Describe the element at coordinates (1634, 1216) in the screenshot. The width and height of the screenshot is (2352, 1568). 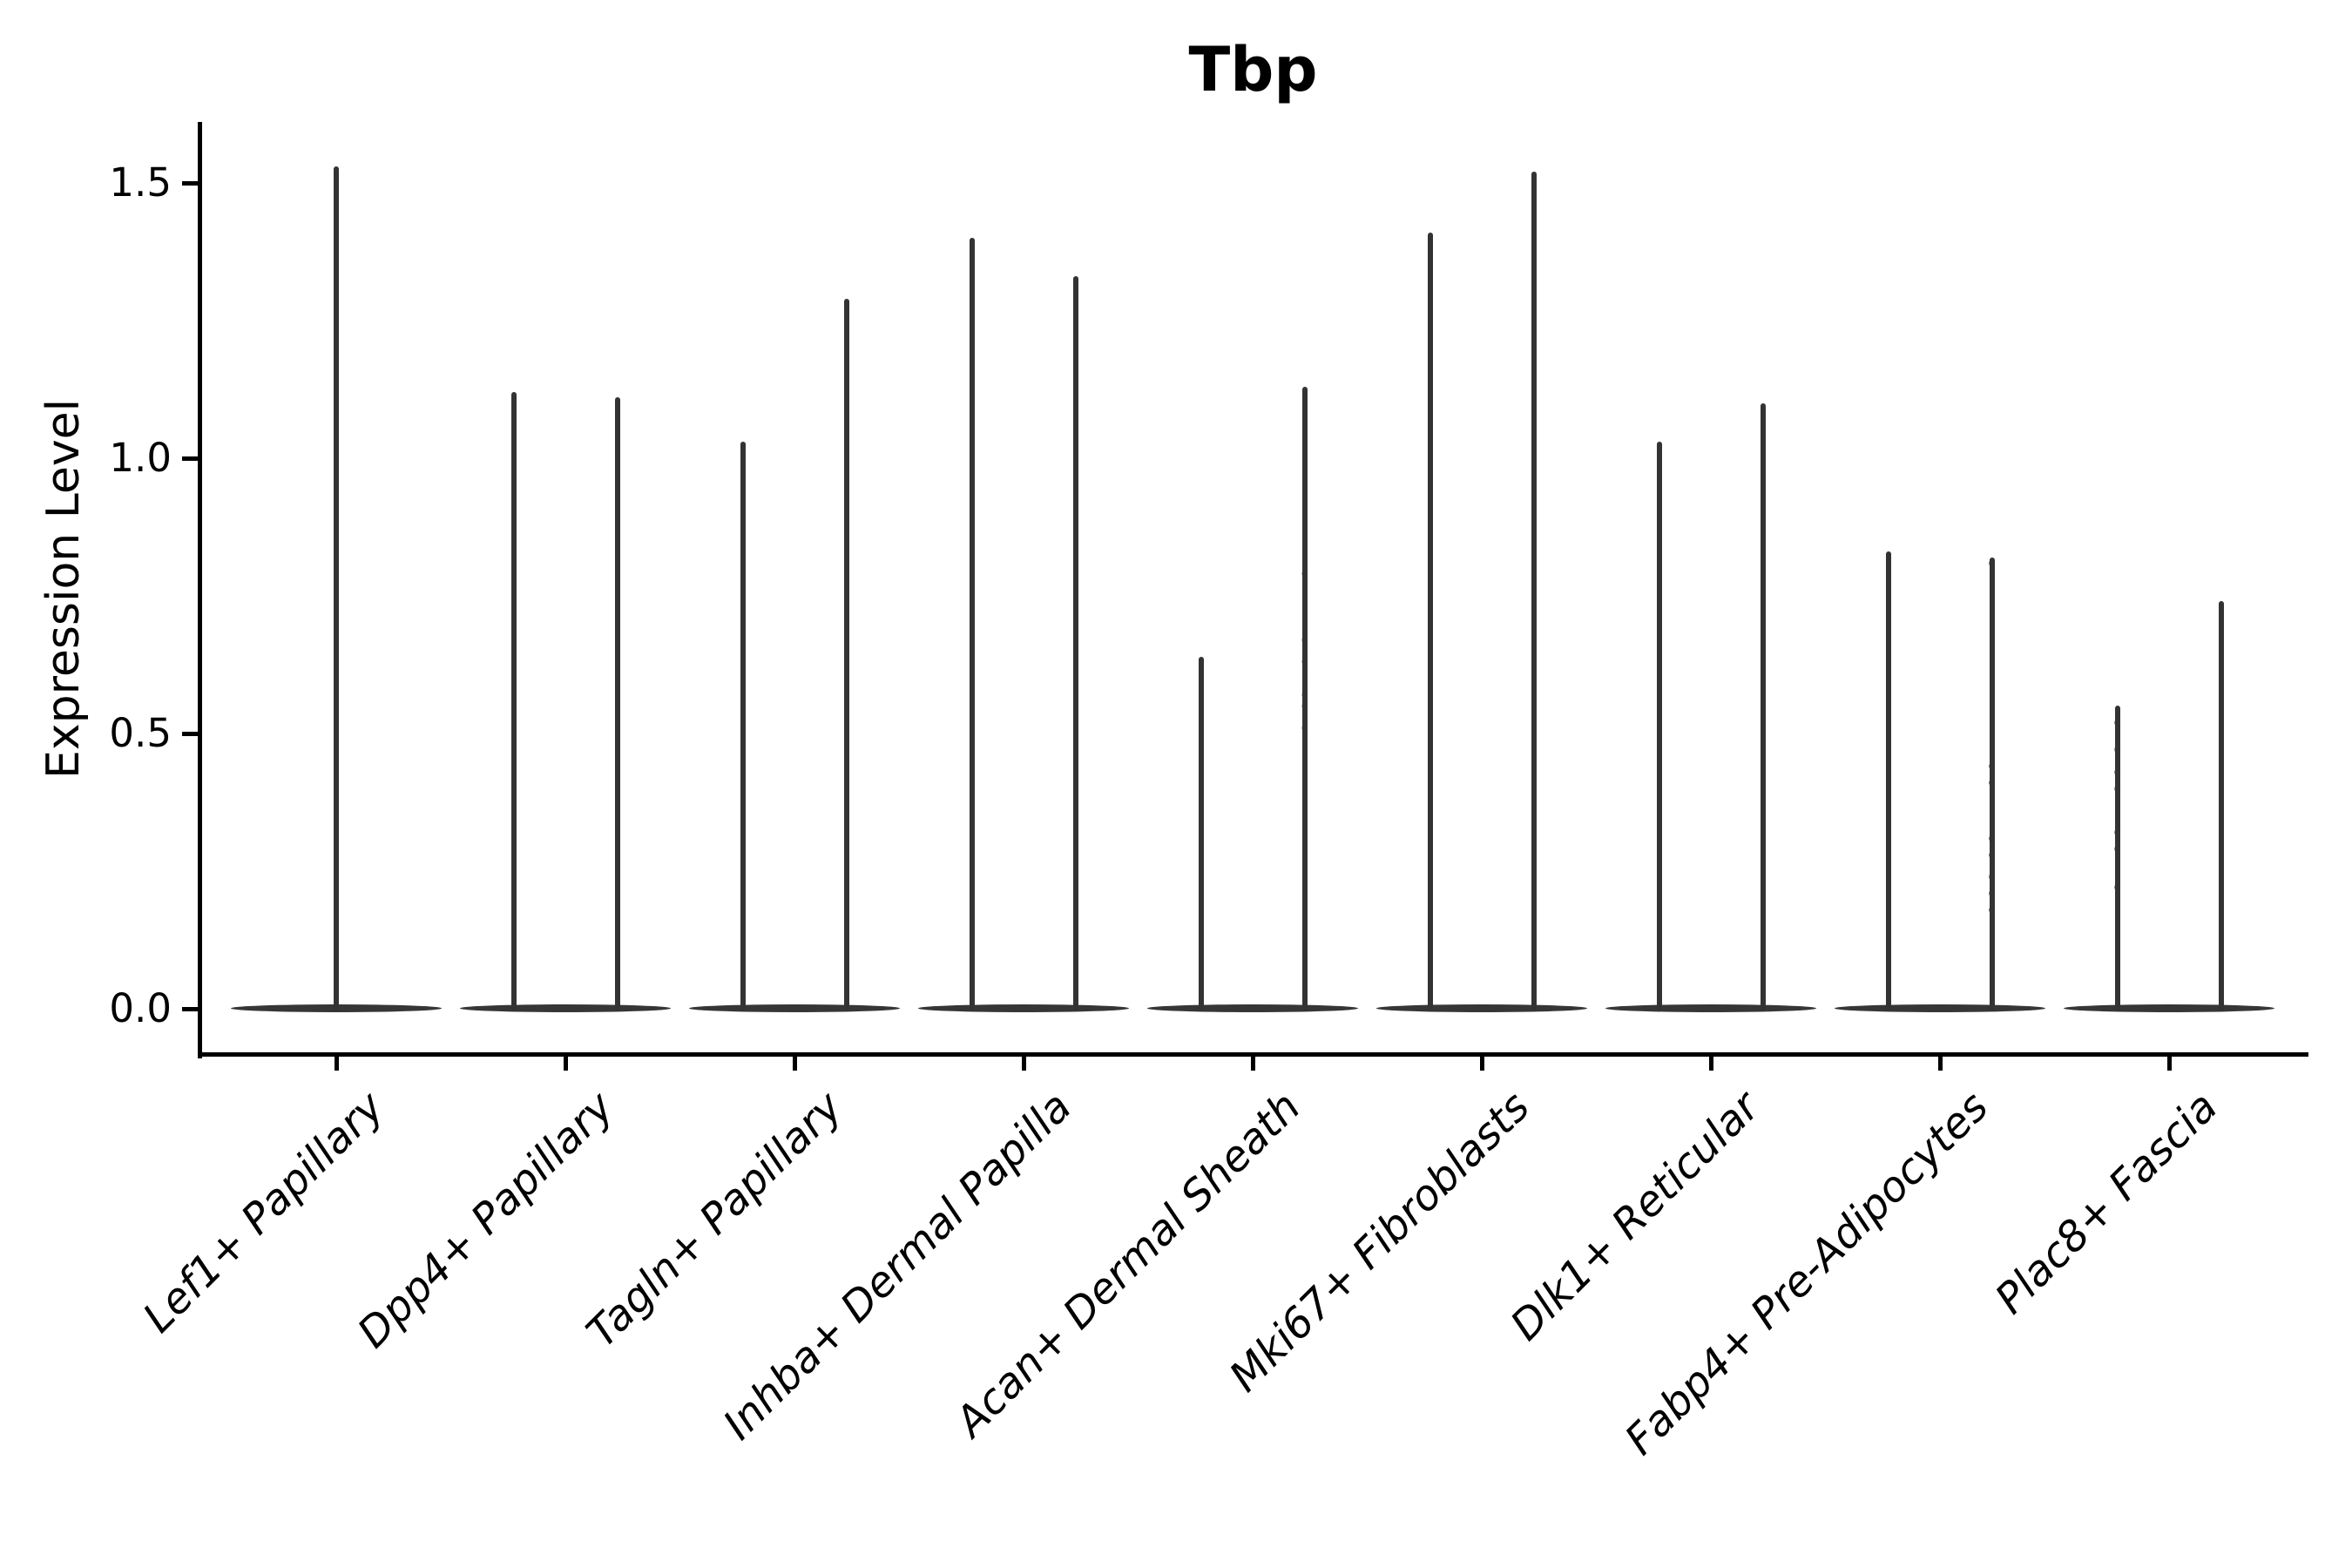
I see `x-tick-label: Dlk1+ Reticular` at that location.